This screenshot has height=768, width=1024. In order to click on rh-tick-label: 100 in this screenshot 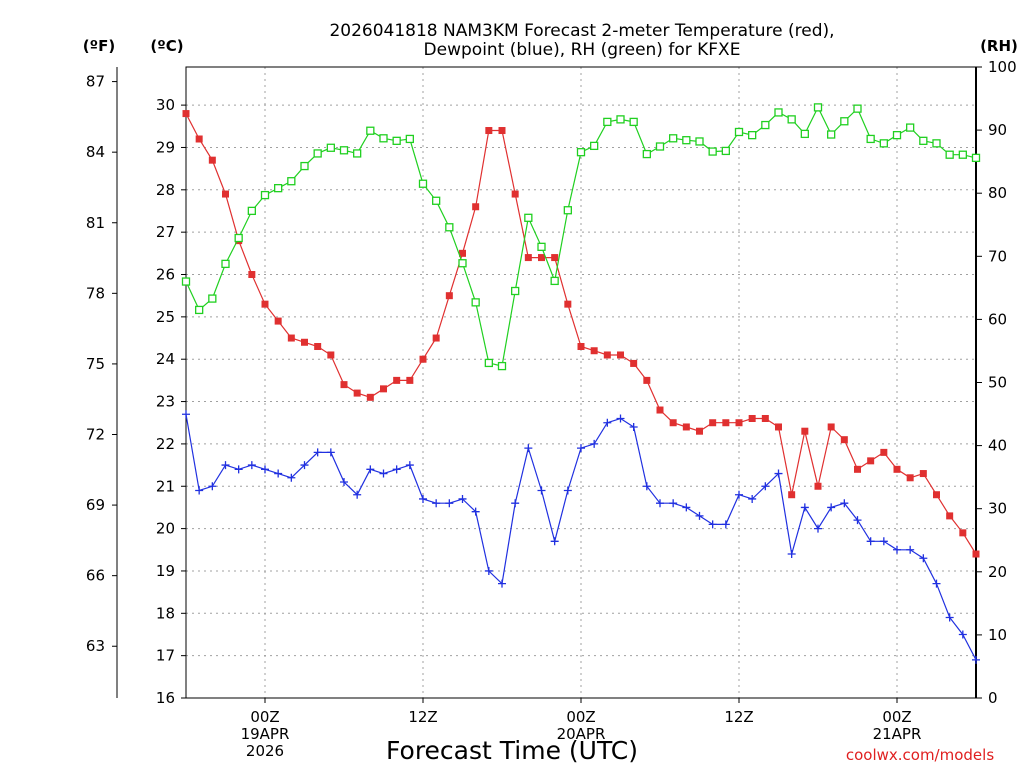, I will do `click(1002, 67)`.